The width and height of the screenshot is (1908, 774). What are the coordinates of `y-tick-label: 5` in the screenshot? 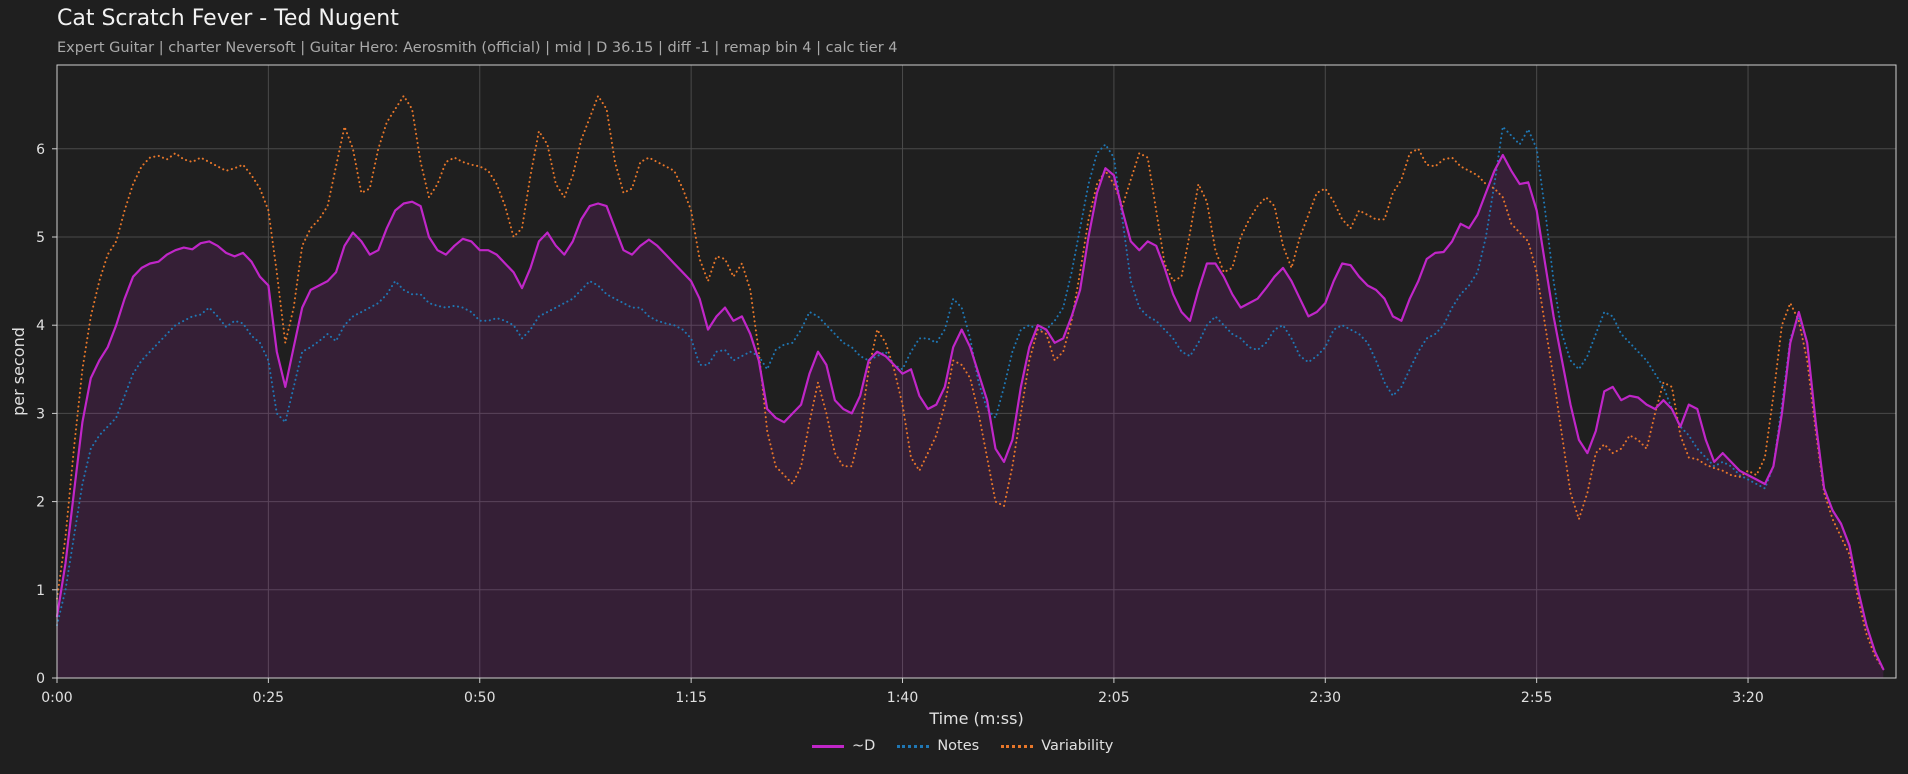 It's located at (40, 238).